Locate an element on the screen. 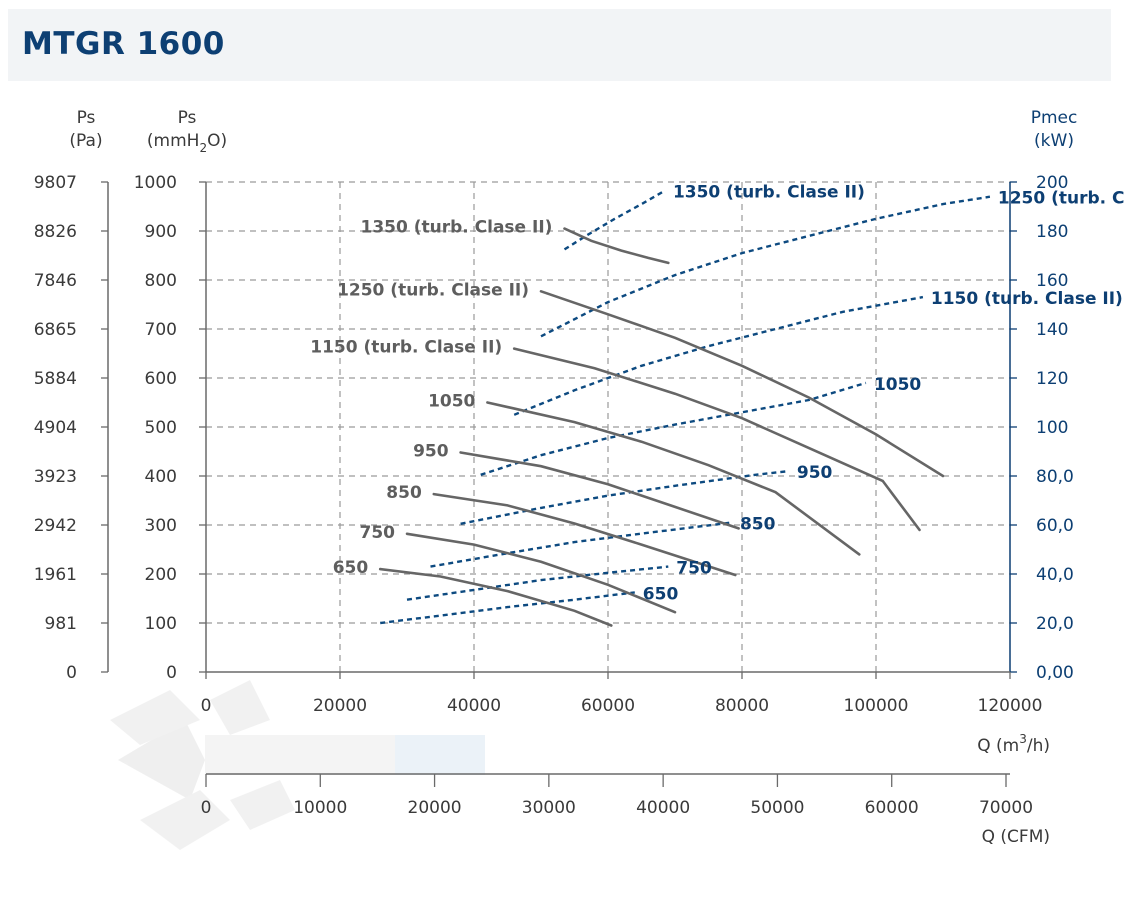 This screenshot has height=906, width=1125. y-axis-title-pmec-line2: (kW) is located at coordinates (1054, 141).